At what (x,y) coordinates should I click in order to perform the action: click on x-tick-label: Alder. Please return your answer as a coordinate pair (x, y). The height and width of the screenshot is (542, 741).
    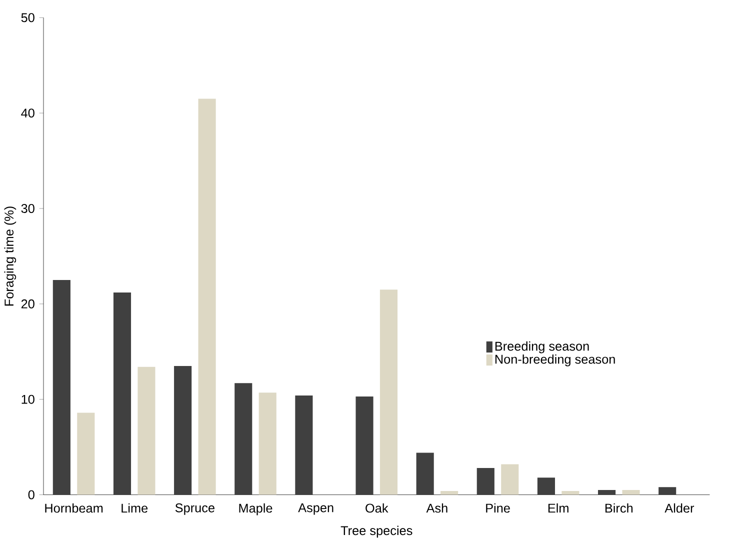
    Looking at the image, I should click on (679, 508).